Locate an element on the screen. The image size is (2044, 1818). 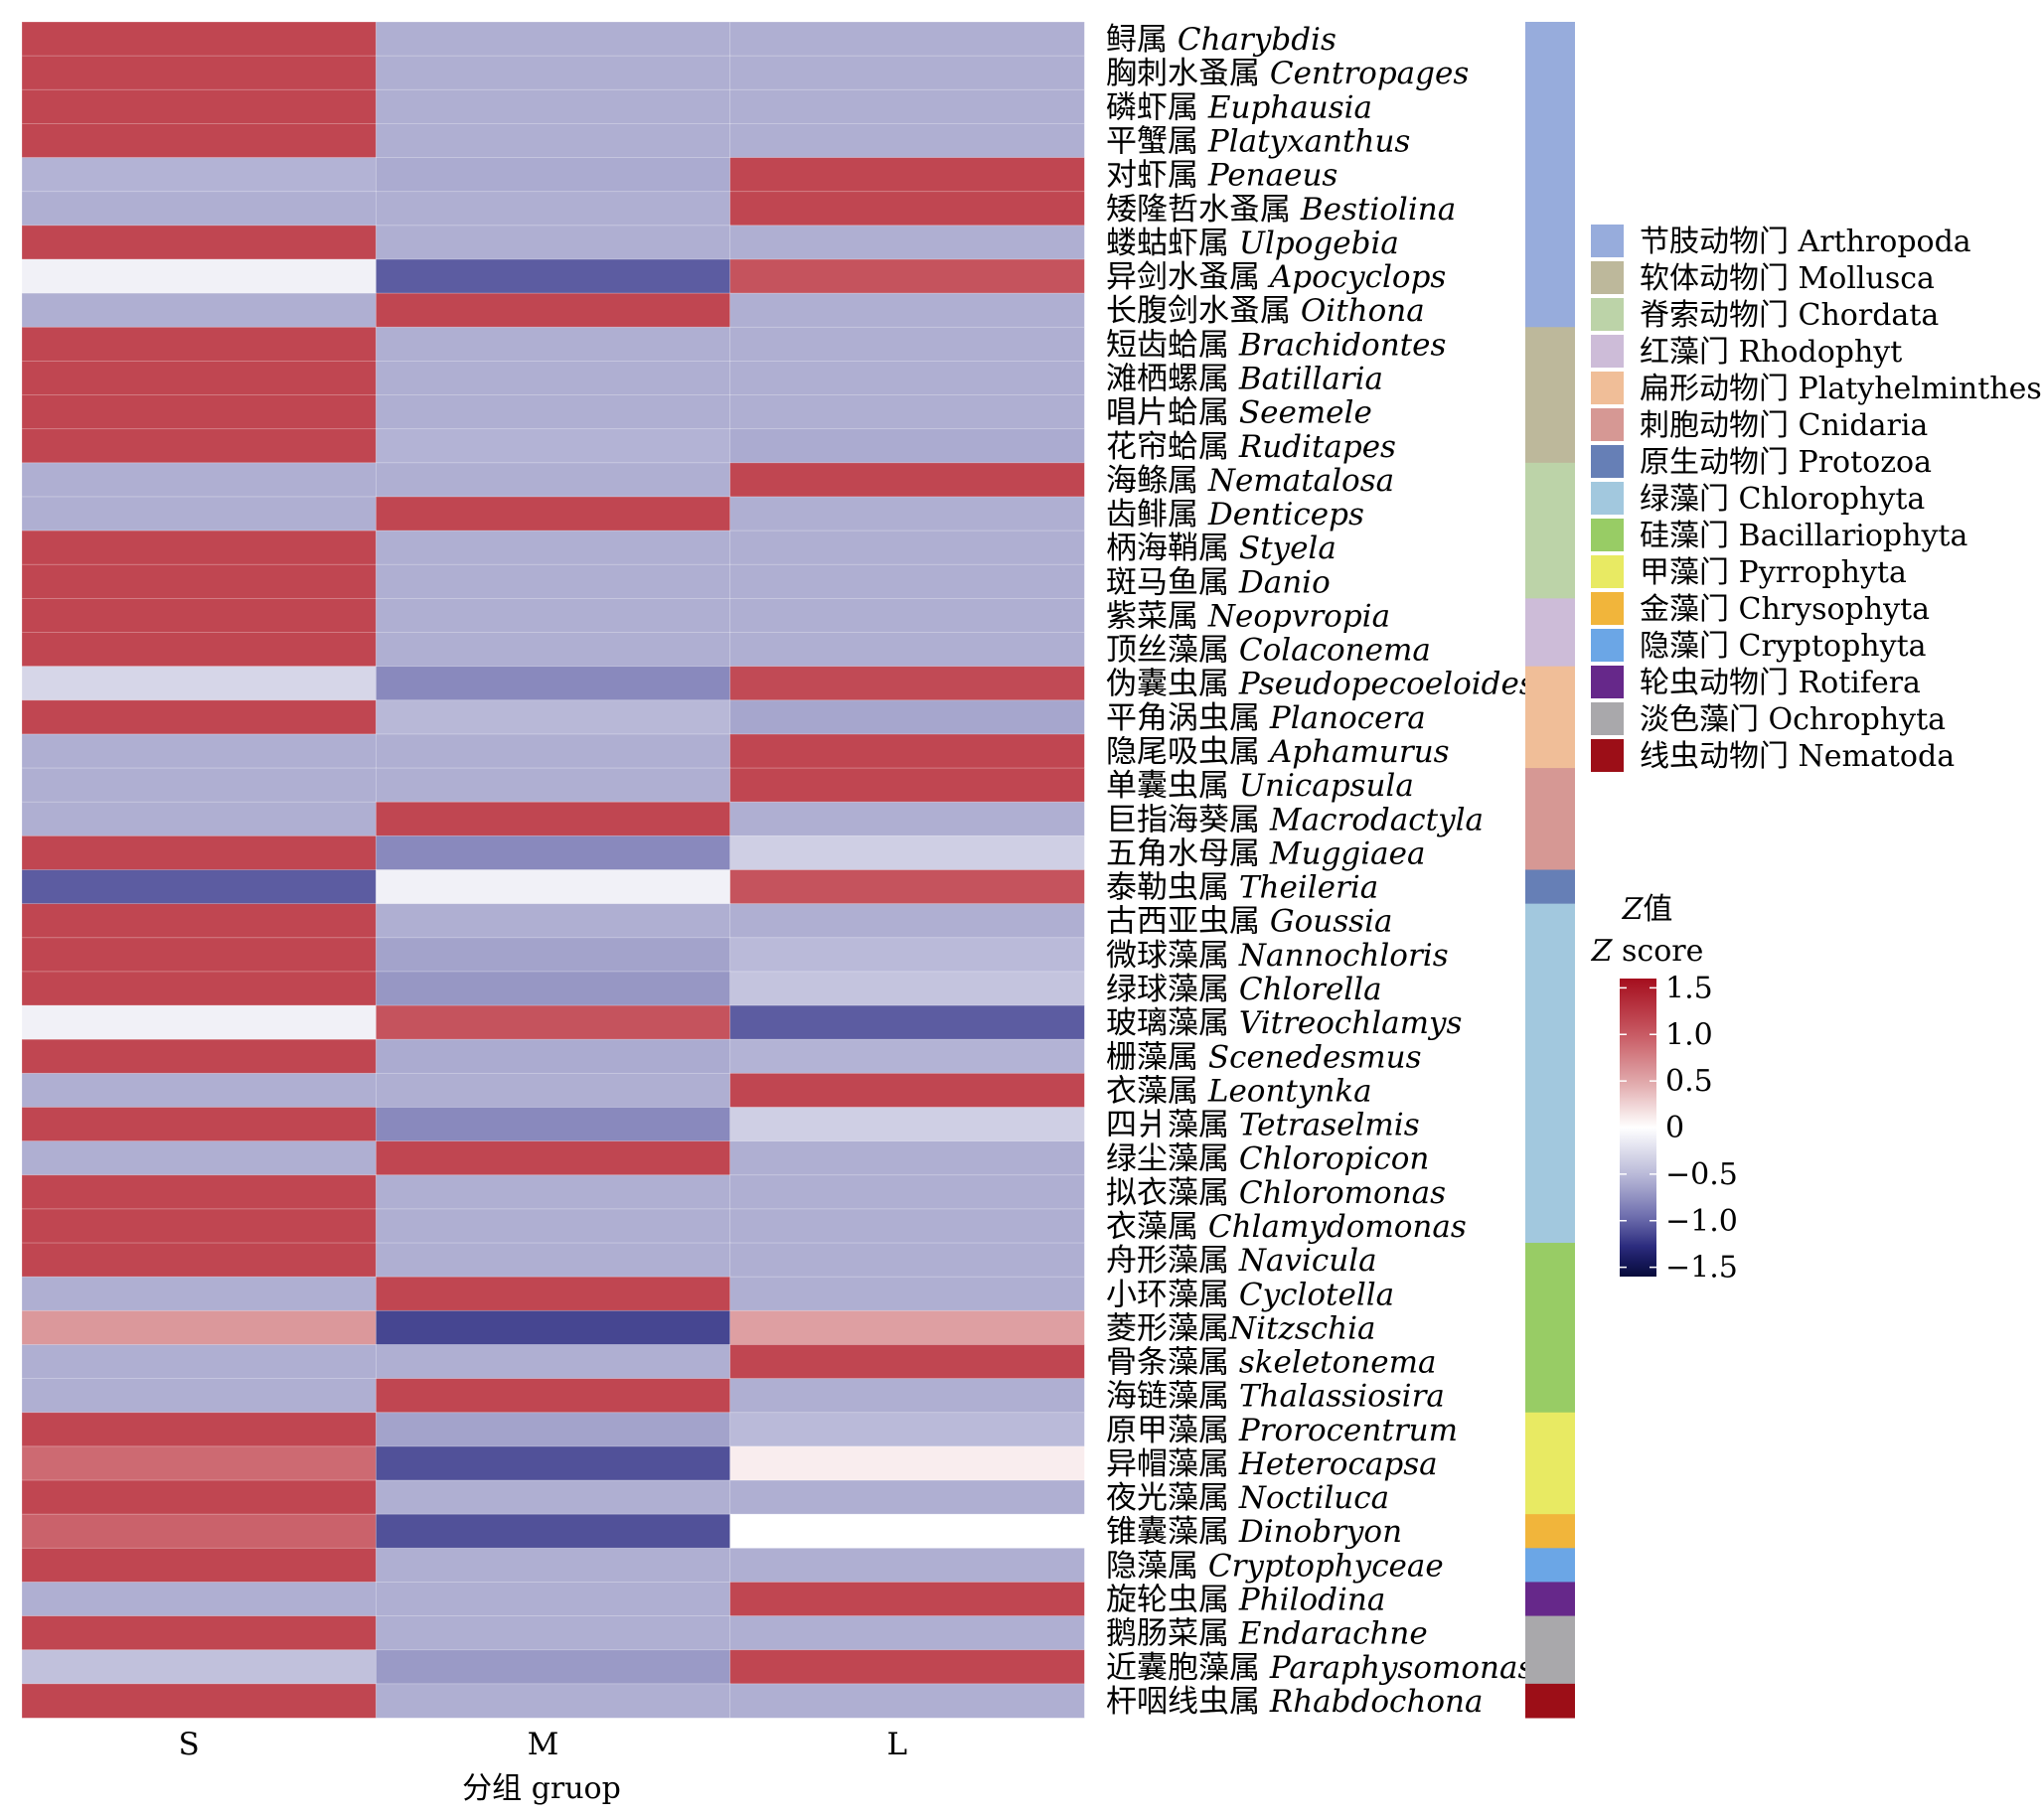
row-label-latin: Prorocentrum is located at coordinates (1348, 1431).